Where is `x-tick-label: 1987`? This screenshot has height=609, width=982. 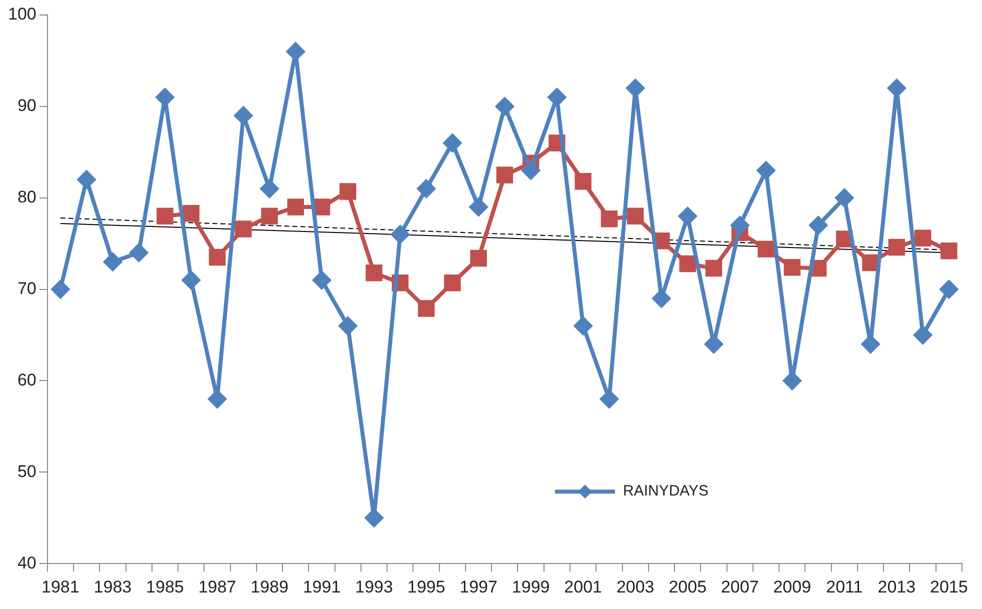 x-tick-label: 1987 is located at coordinates (217, 586).